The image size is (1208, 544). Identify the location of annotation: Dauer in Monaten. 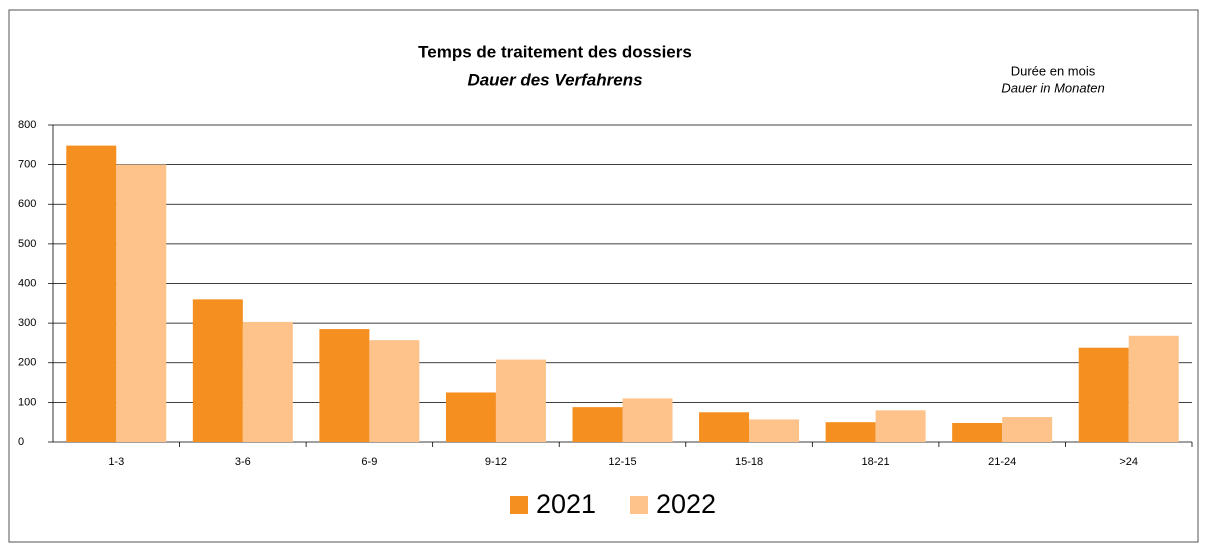
(1052, 87).